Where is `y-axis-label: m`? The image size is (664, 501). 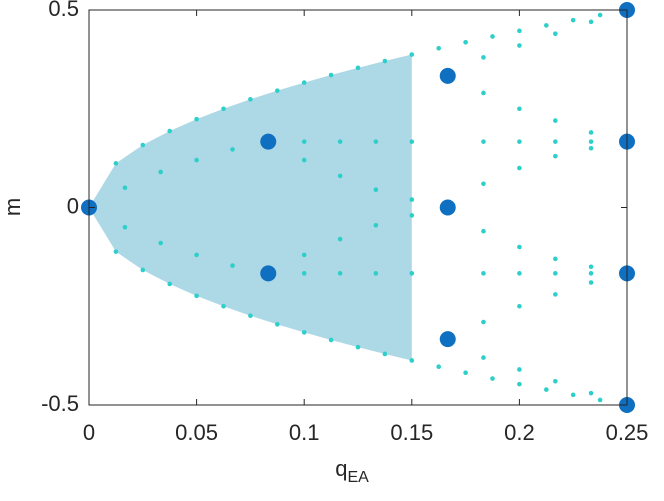 y-axis-label: m is located at coordinates (12, 207).